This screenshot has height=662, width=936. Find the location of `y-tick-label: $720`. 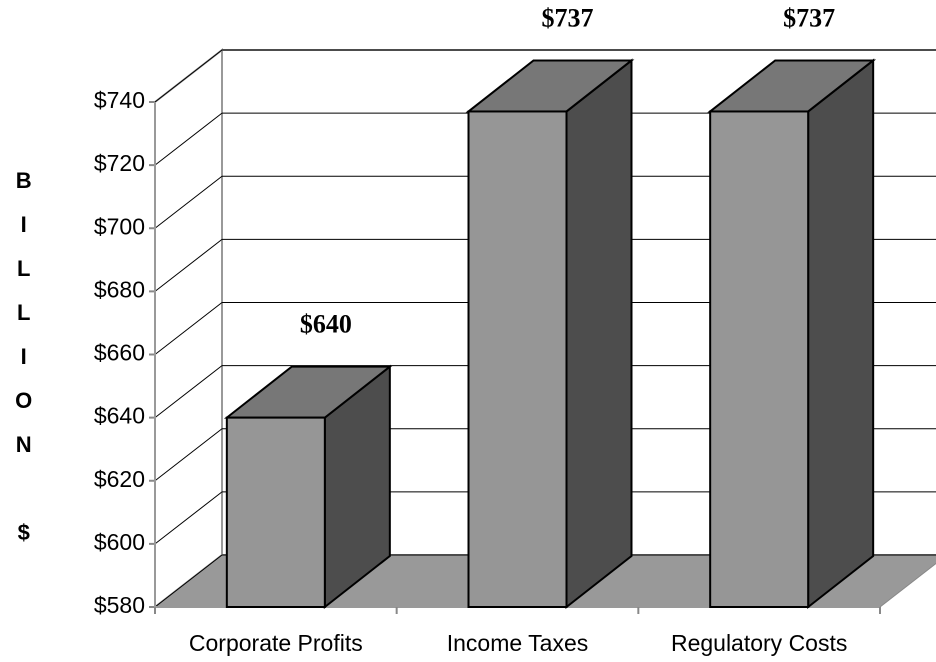

y-tick-label: $720 is located at coordinates (119, 163).